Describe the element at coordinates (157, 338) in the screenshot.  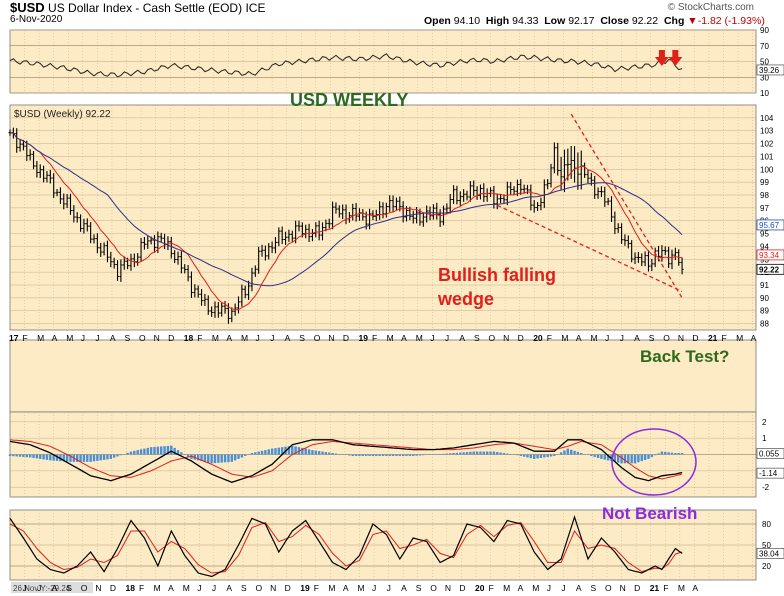
I see `price-axis-label: N` at that location.